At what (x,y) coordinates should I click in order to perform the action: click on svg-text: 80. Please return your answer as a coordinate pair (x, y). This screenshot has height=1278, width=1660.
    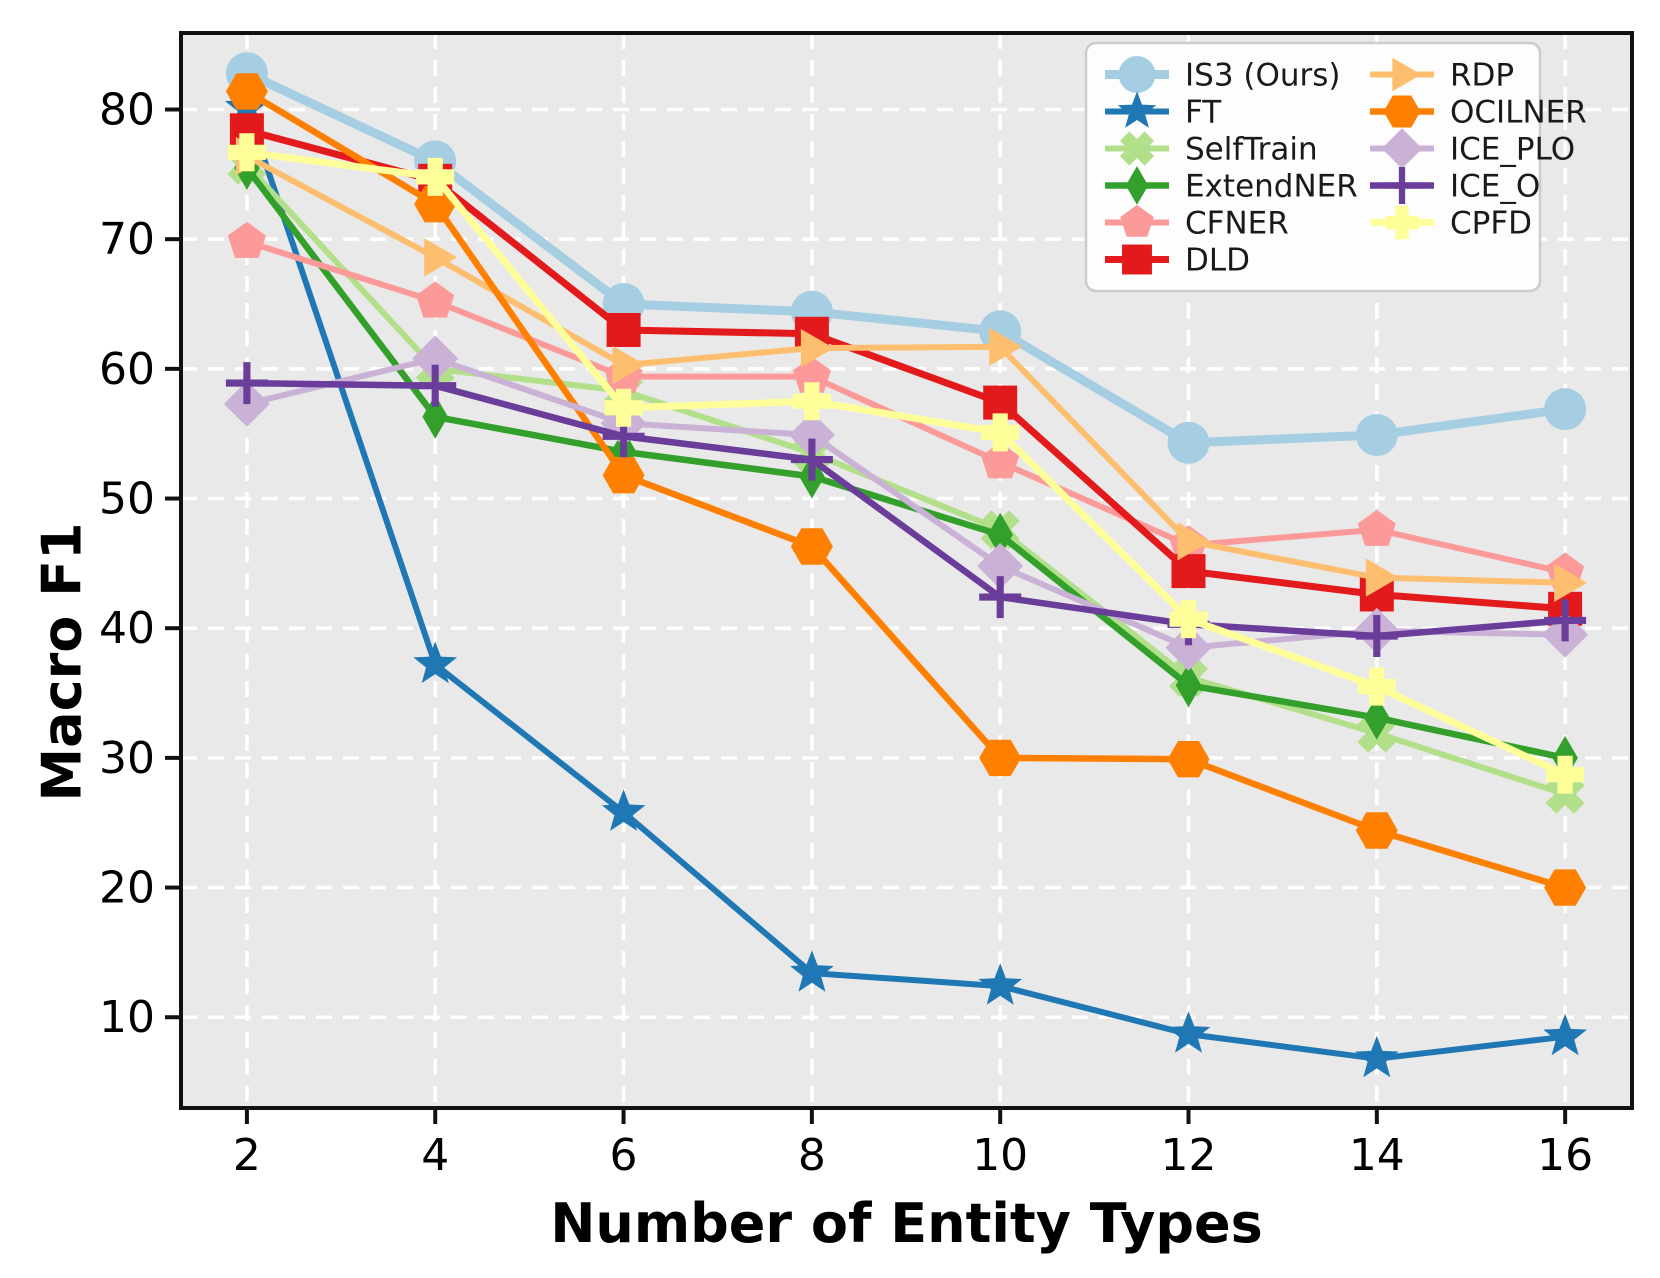
    Looking at the image, I should click on (127, 110).